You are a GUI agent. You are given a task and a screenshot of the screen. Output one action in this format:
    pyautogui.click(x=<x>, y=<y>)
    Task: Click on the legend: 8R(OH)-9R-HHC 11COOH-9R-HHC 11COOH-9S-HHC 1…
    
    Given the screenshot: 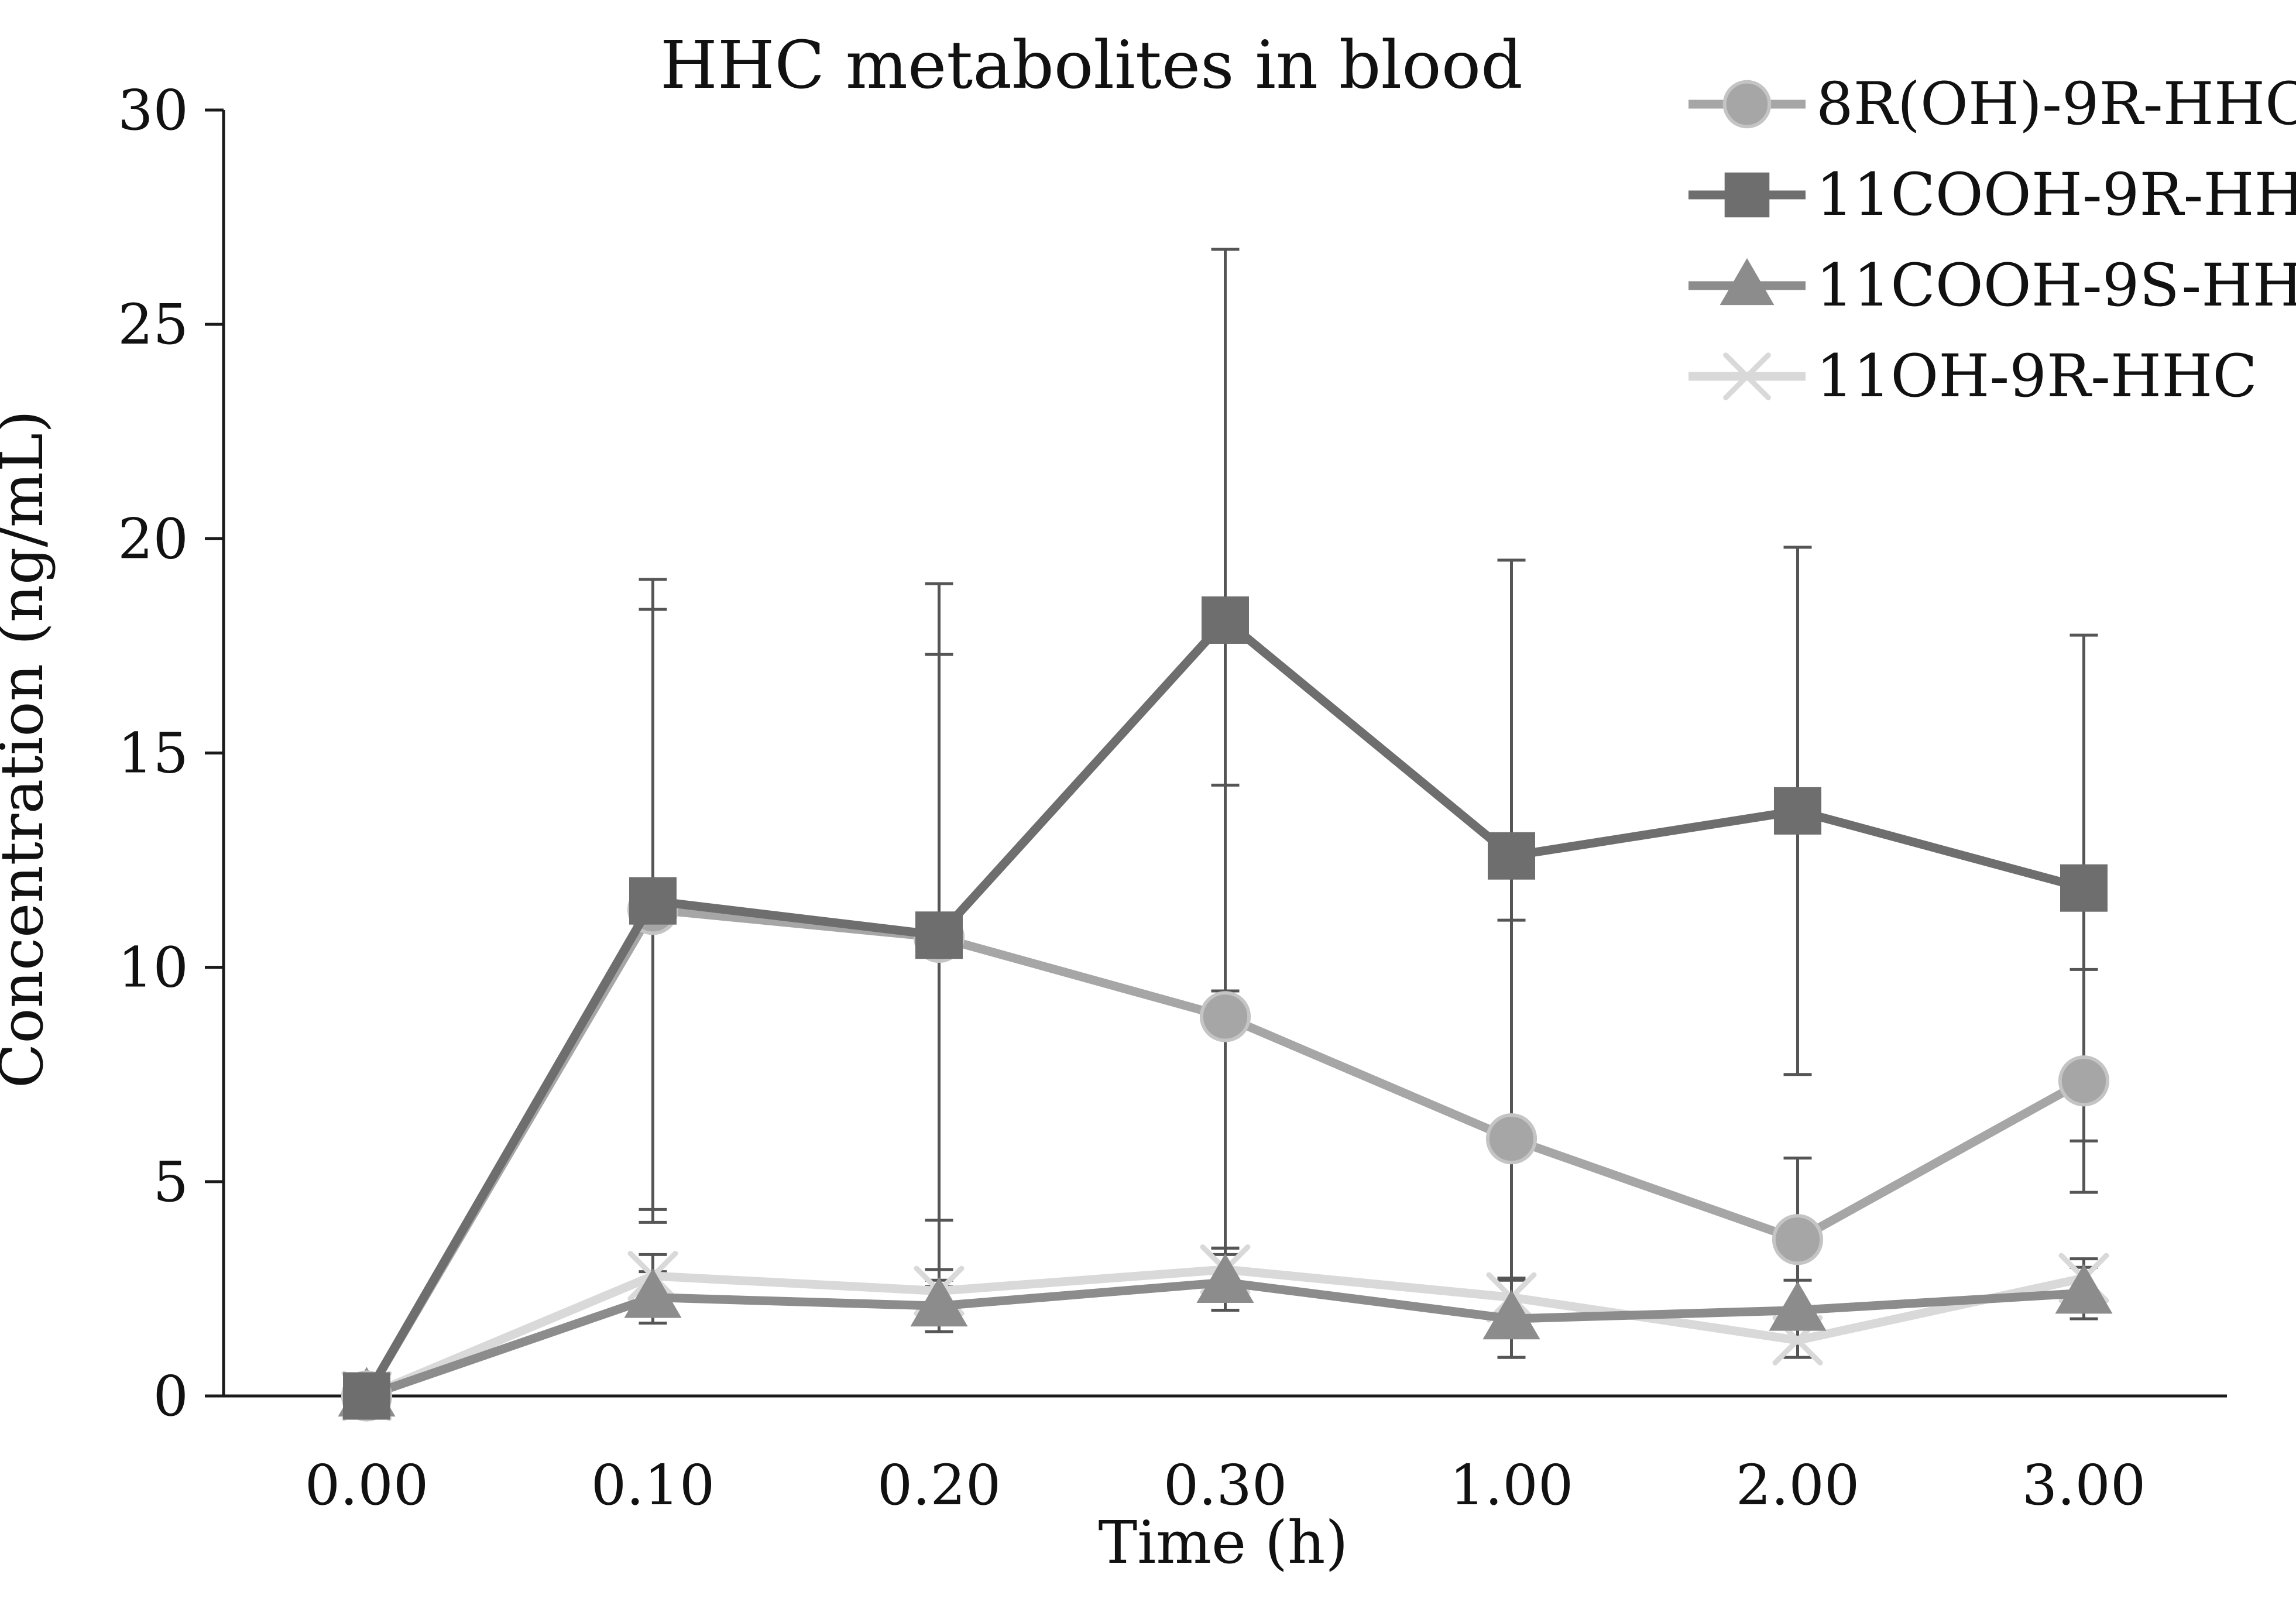 What is the action you would take?
    pyautogui.click(x=1992, y=240)
    